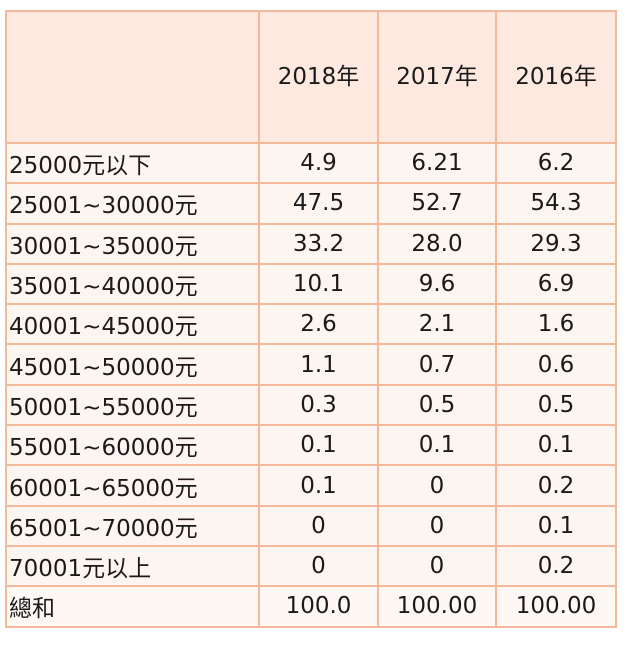 The width and height of the screenshot is (630, 662). What do you see at coordinates (318, 243) in the screenshot?
I see `value-2018-cell: 33.2` at bounding box center [318, 243].